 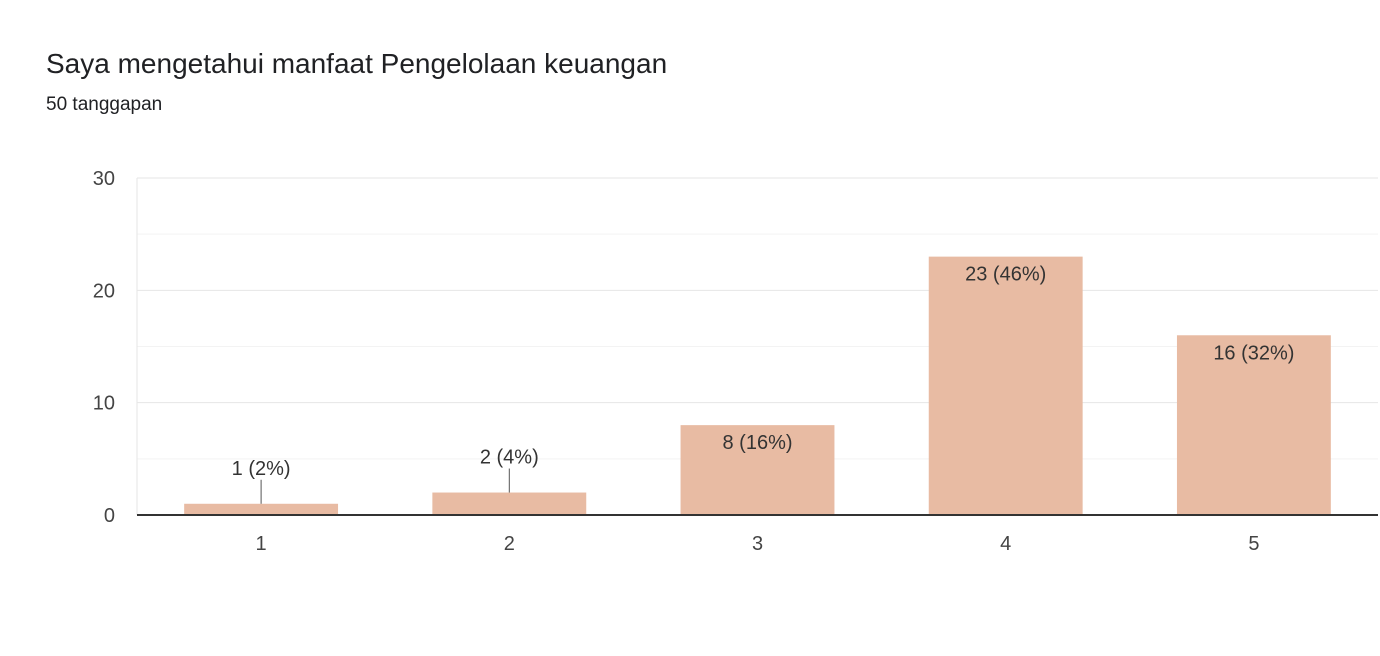 I want to click on x-tick-label: 1, so click(x=261, y=544).